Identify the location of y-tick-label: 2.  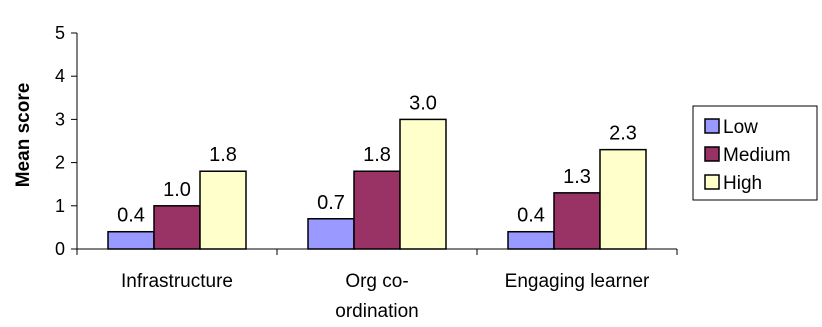
(60, 163).